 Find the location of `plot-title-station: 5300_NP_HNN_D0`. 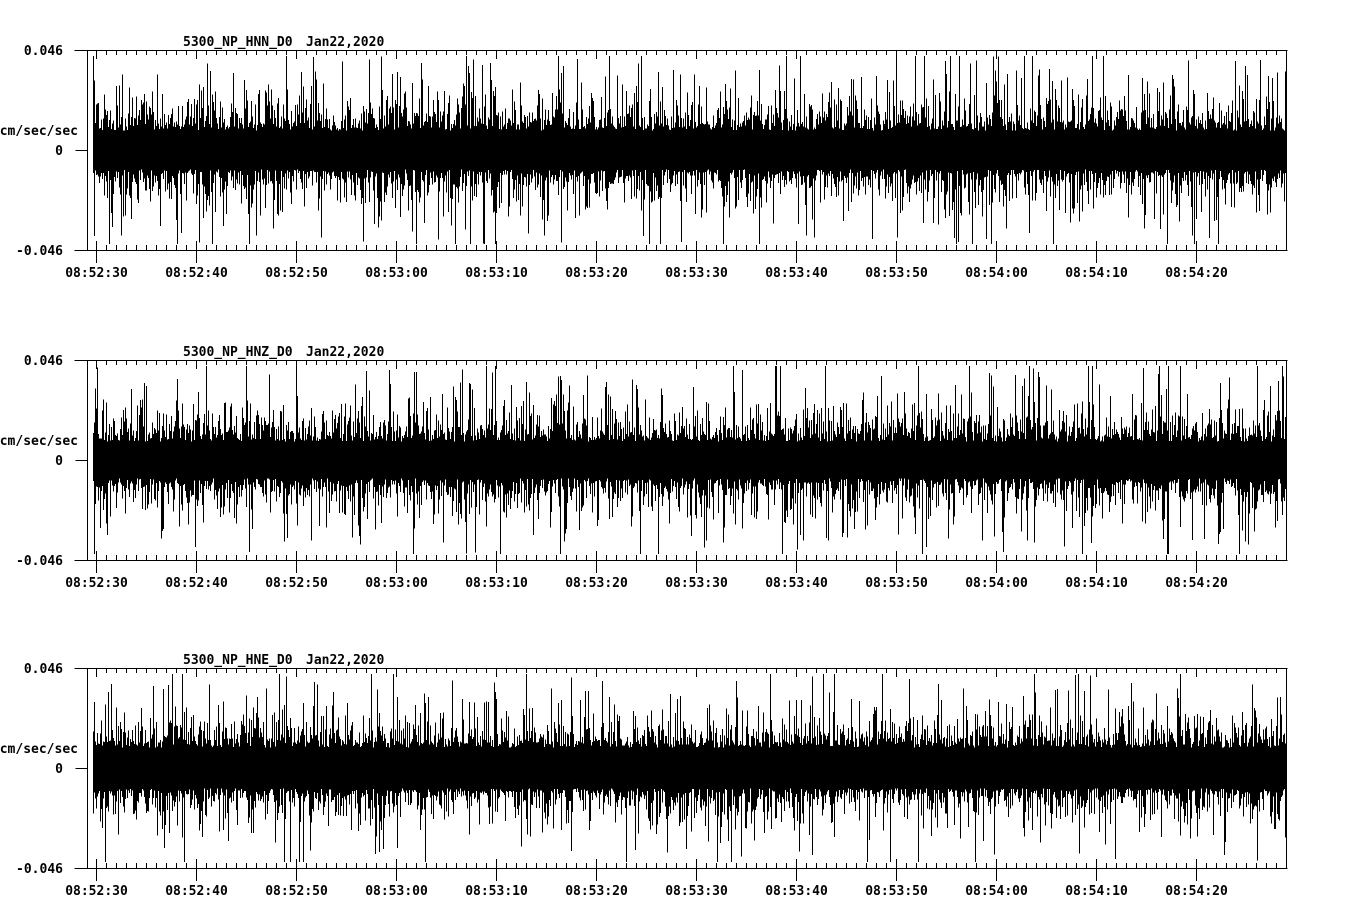

plot-title-station: 5300_NP_HNN_D0 is located at coordinates (238, 42).